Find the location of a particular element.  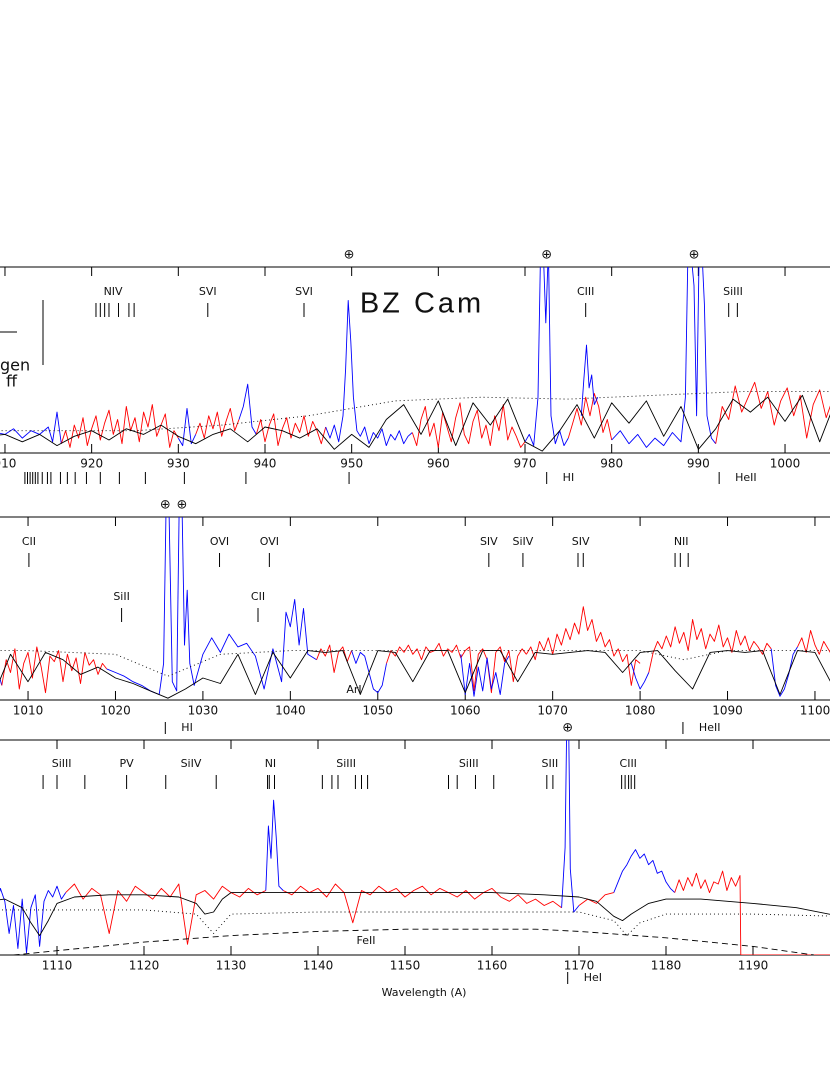

x-tick-label: 1070 is located at coordinates (552, 711).